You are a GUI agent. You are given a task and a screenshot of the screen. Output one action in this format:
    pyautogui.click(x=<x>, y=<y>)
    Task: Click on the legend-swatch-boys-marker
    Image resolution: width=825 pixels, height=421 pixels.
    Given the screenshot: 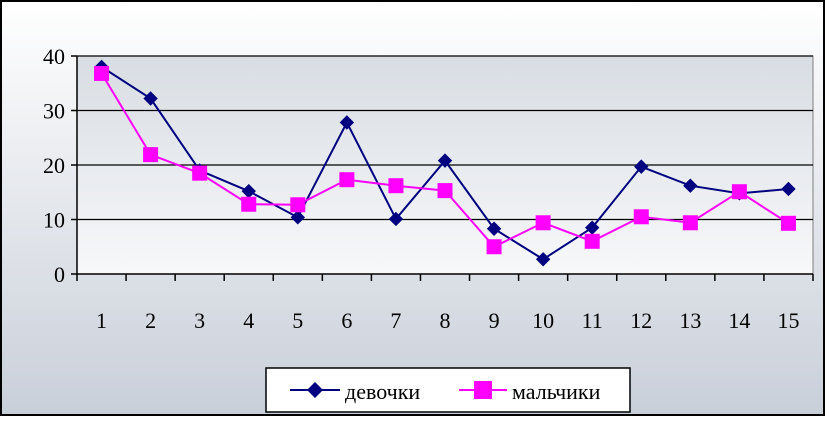 What is the action you would take?
    pyautogui.click(x=483, y=390)
    